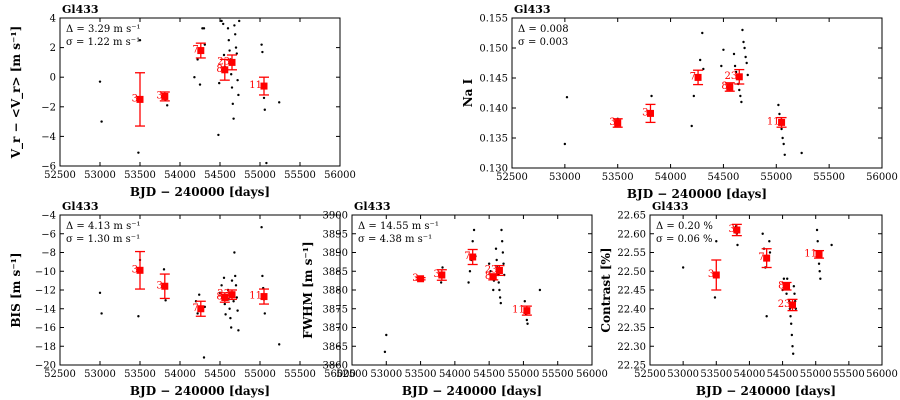  I want to click on contrast-xtick-label: 54000, so click(750, 374).